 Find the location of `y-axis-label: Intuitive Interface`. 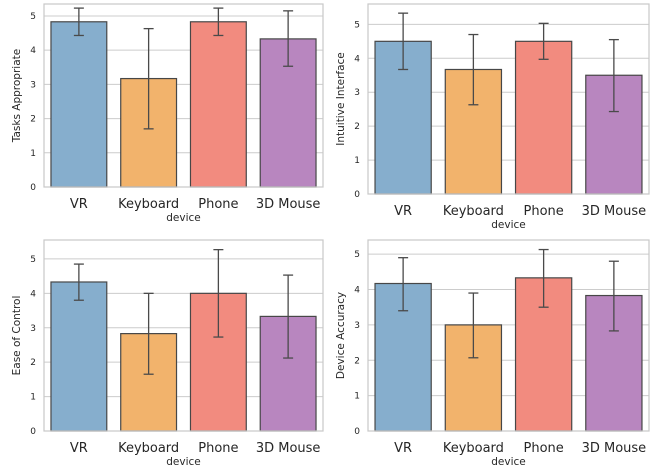

y-axis-label: Intuitive Interface is located at coordinates (341, 99).